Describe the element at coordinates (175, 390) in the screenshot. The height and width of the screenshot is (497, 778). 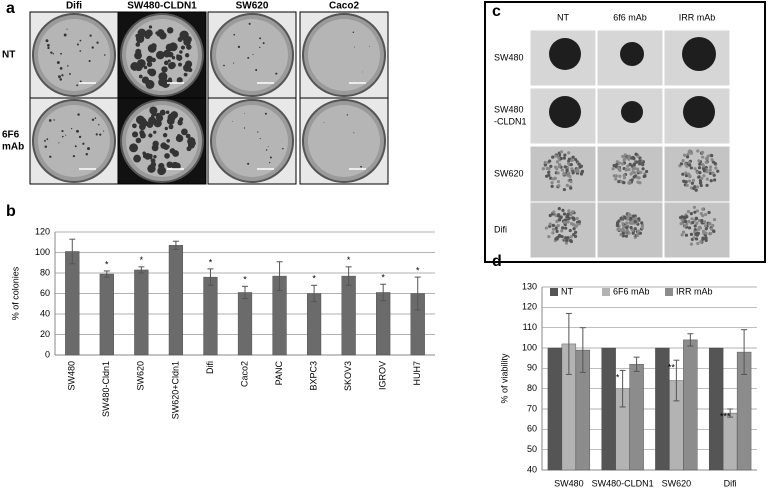
I see `x-tick-label: SW620+Cldn1` at that location.